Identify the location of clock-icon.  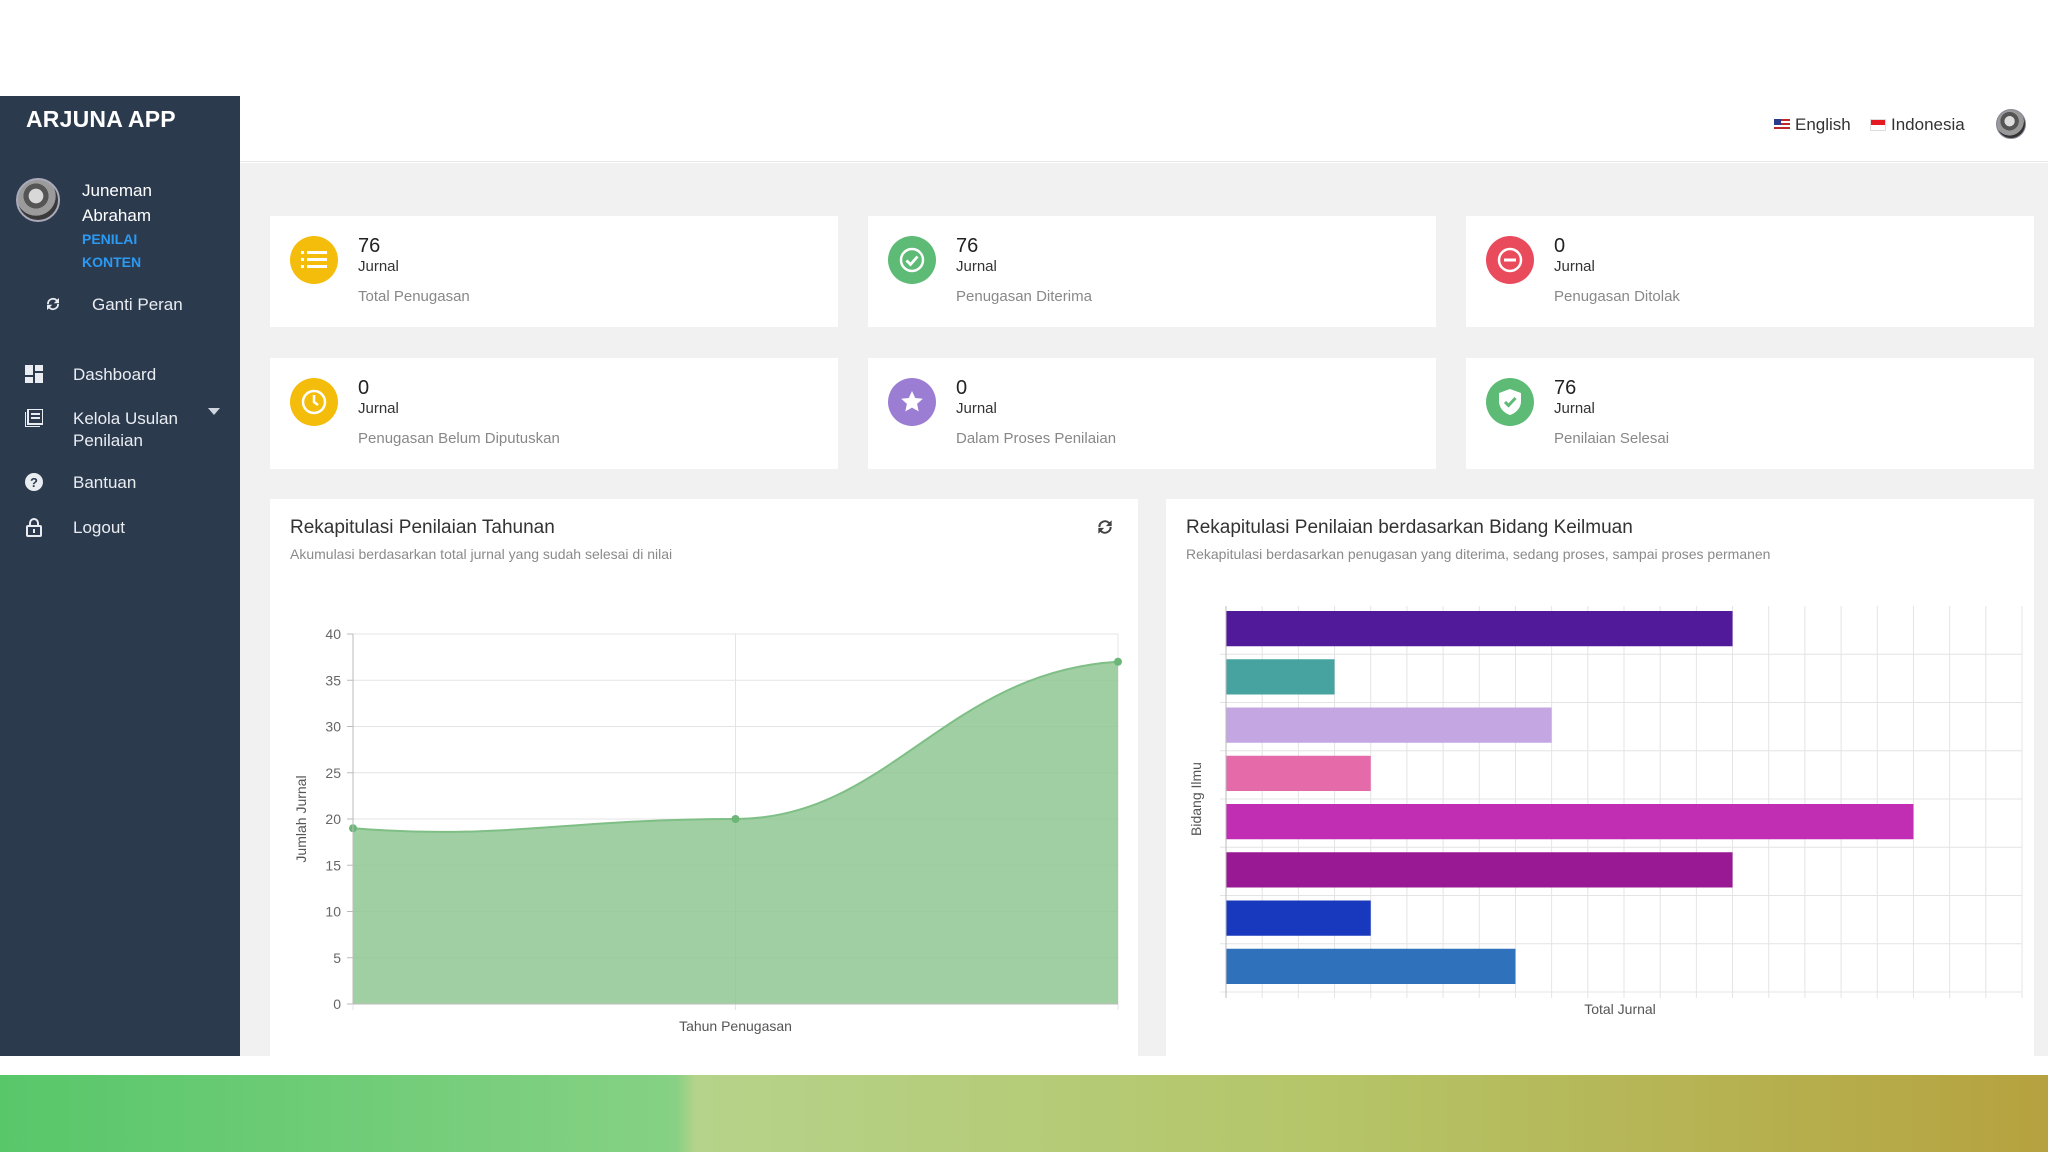
(314, 402).